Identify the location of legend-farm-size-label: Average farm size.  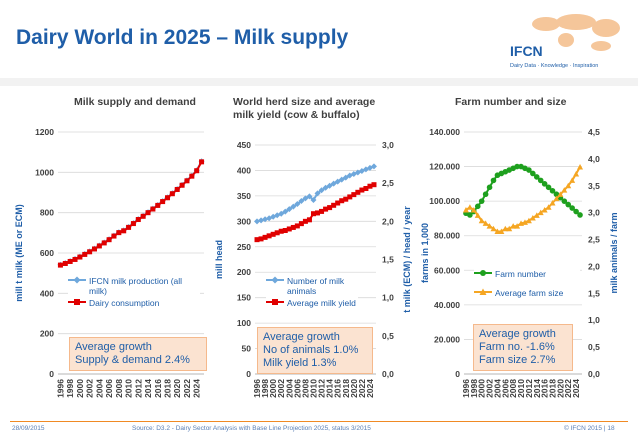
(529, 293).